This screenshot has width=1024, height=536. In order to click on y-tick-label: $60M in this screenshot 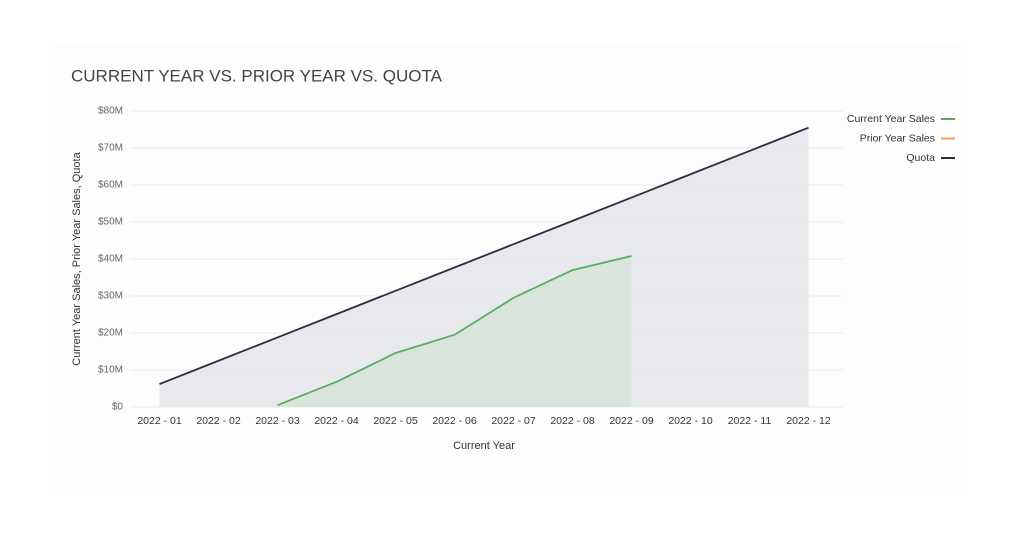, I will do `click(110, 185)`.